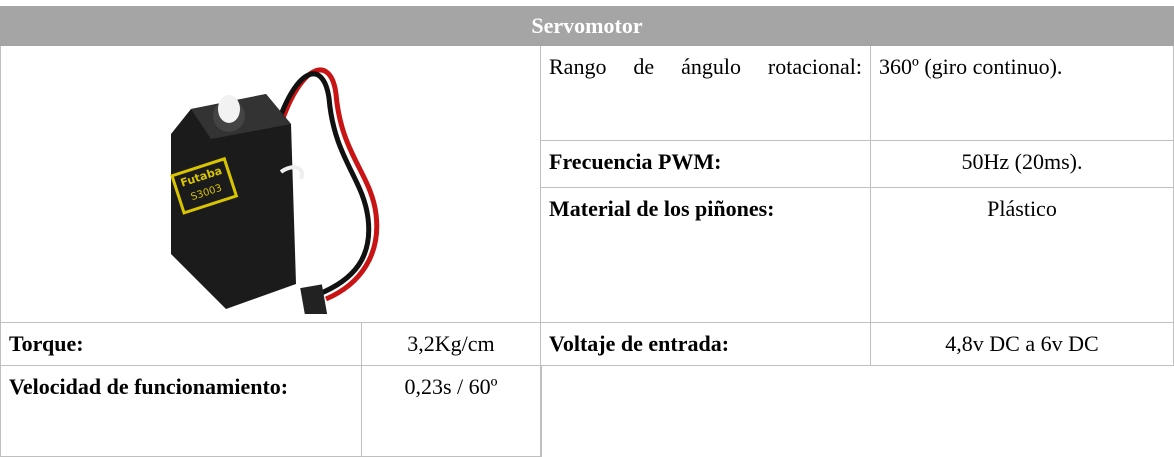 Image resolution: width=1174 pixels, height=457 pixels. I want to click on spec-value: 0,23s / 60º, so click(451, 411).